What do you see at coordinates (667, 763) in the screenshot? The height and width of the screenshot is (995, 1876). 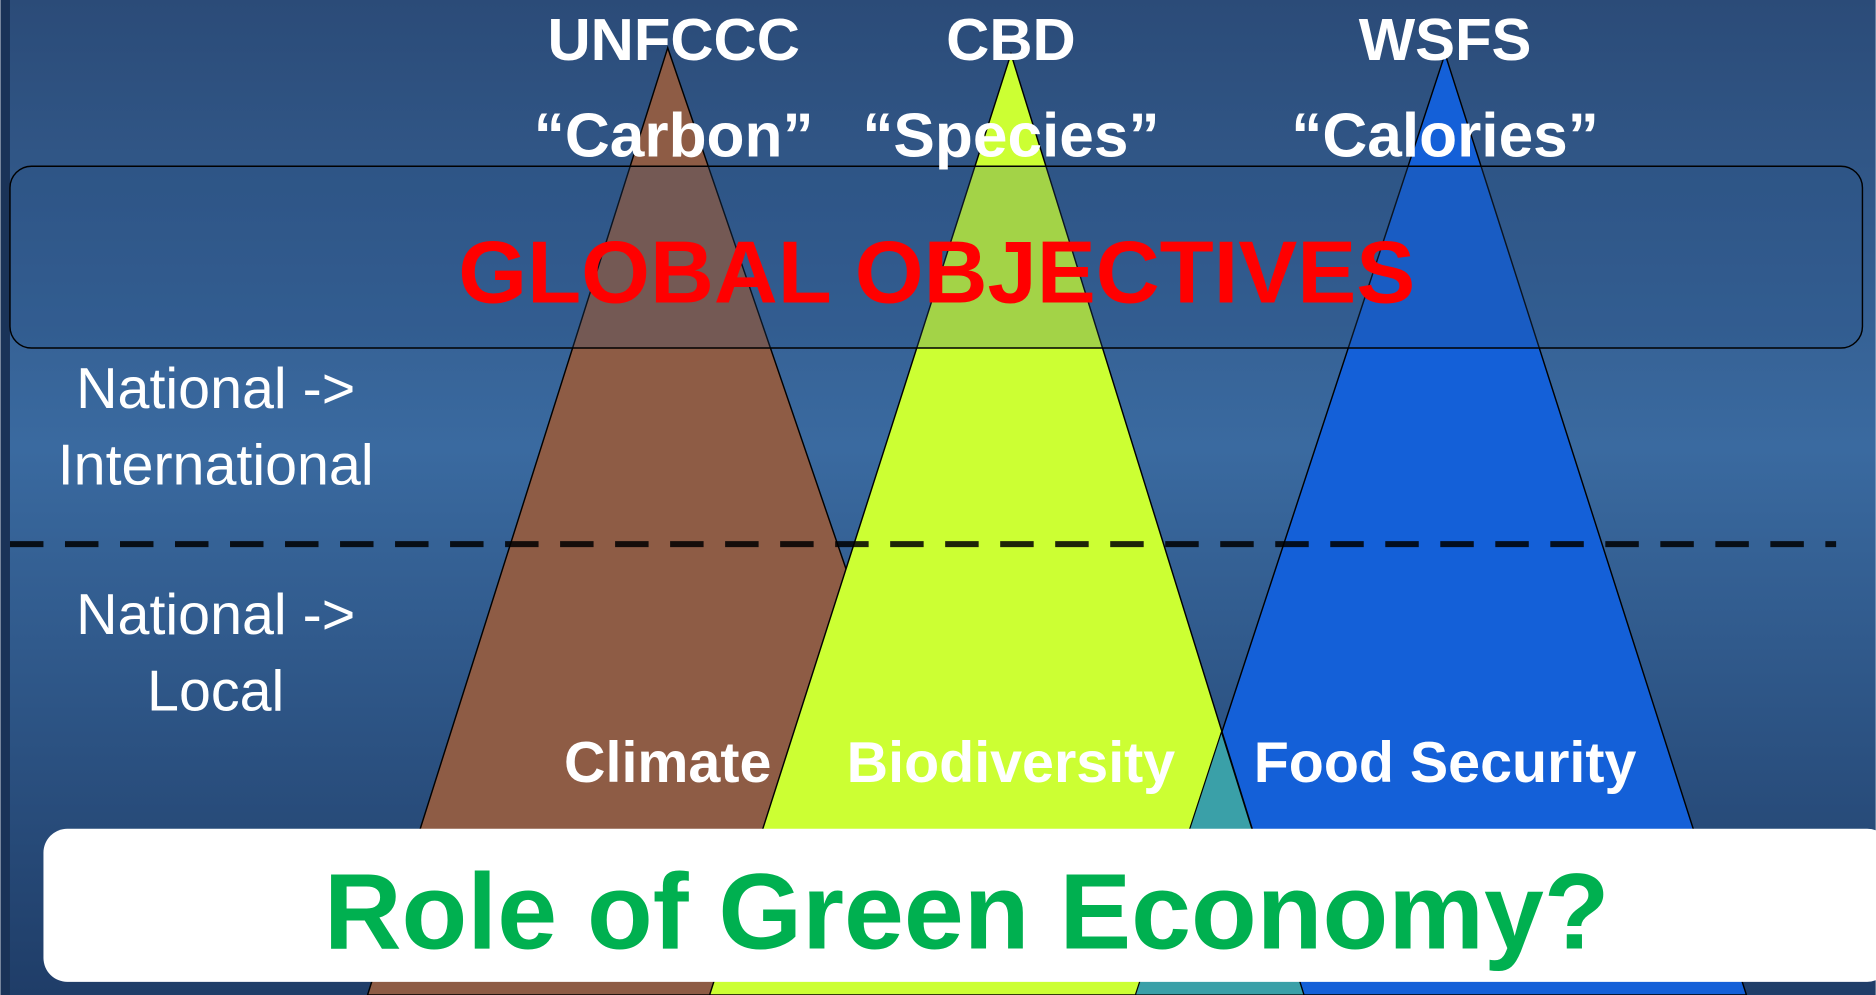 I see `pillar-label: Climate` at bounding box center [667, 763].